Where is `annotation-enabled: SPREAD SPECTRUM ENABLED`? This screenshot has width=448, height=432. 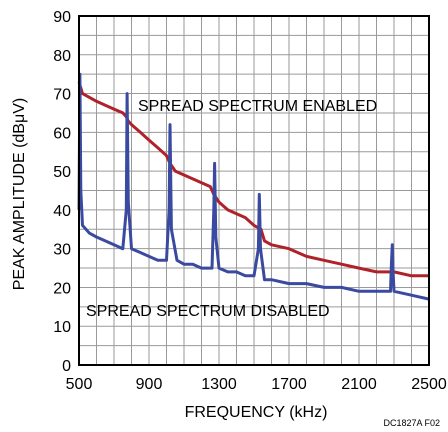
annotation-enabled: SPREAD SPECTRUM ENABLED is located at coordinates (257, 106).